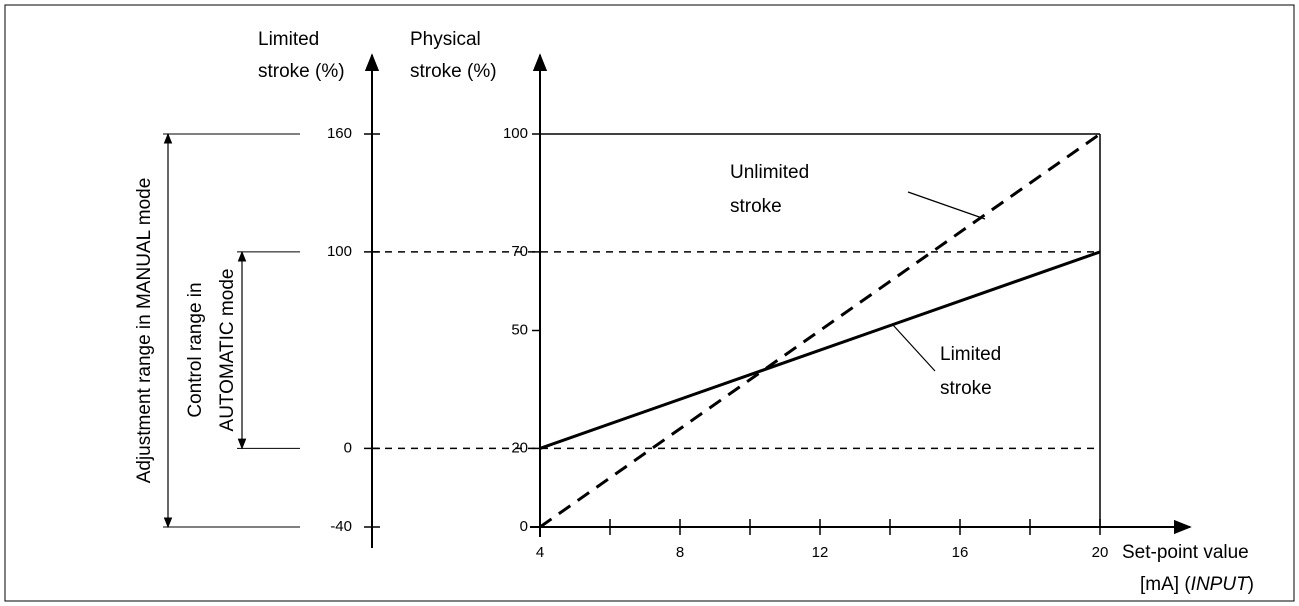 Image resolution: width=1299 pixels, height=606 pixels. I want to click on y-axis-title: Physical, so click(445, 39).